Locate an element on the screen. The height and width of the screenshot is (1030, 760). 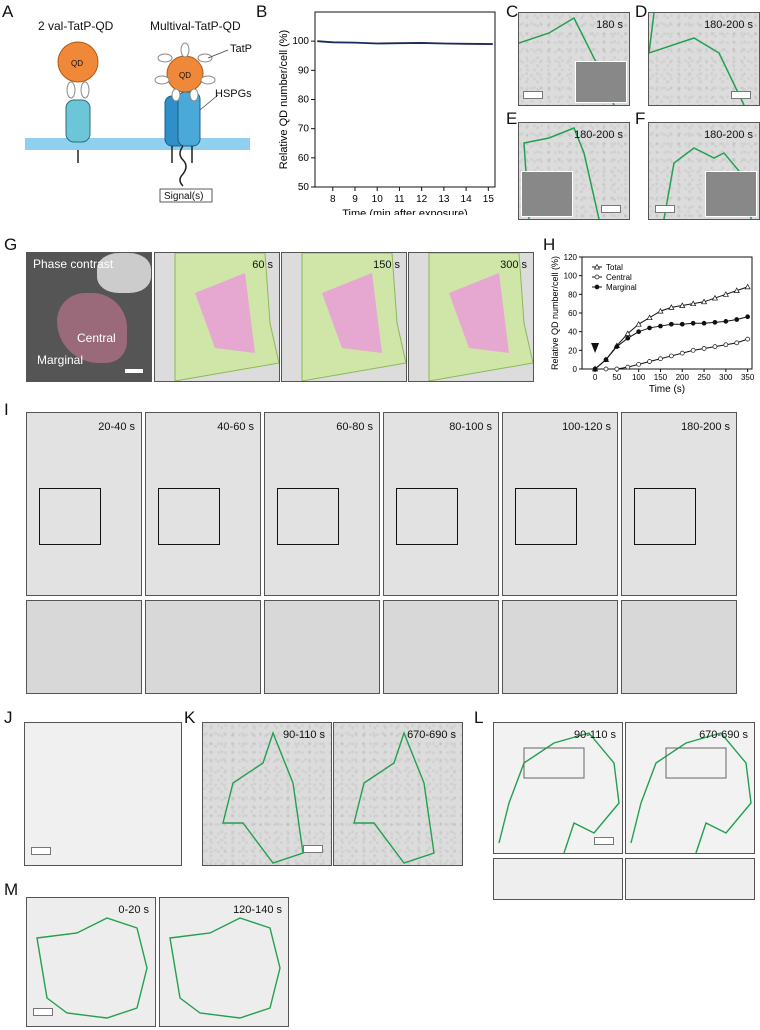
panel-l-1: 90-110 s is located at coordinates (558, 788).